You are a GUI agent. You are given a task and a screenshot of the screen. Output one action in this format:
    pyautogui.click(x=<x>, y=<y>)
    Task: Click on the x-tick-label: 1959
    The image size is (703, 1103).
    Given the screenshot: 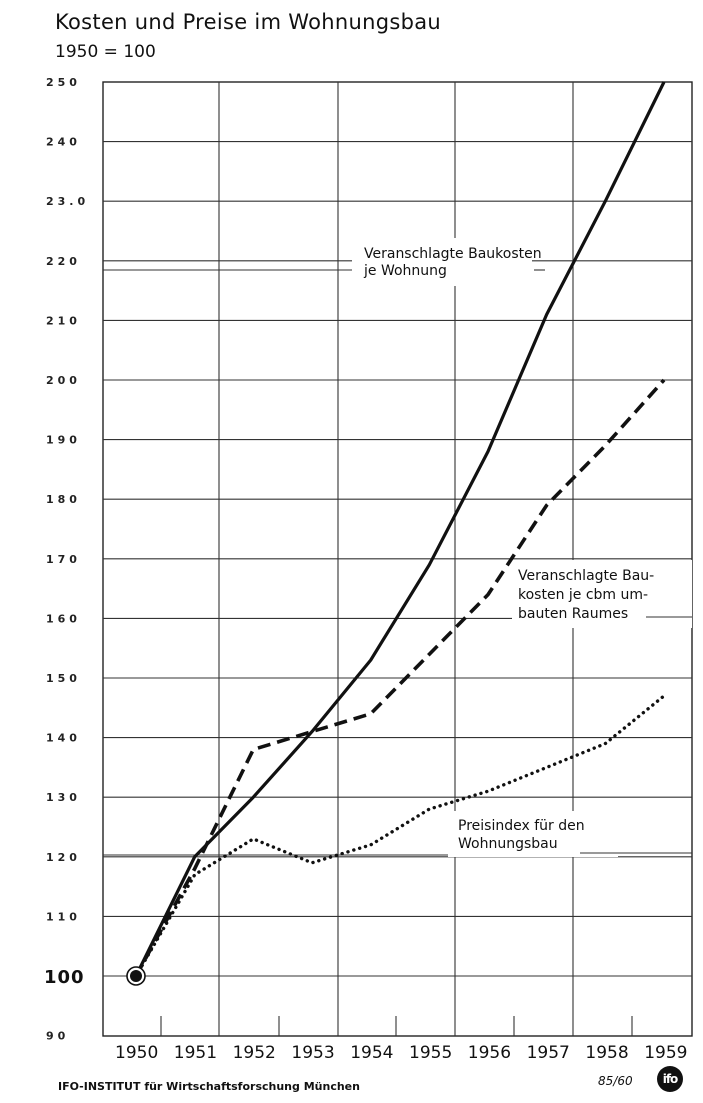 What is the action you would take?
    pyautogui.click(x=665, y=1053)
    